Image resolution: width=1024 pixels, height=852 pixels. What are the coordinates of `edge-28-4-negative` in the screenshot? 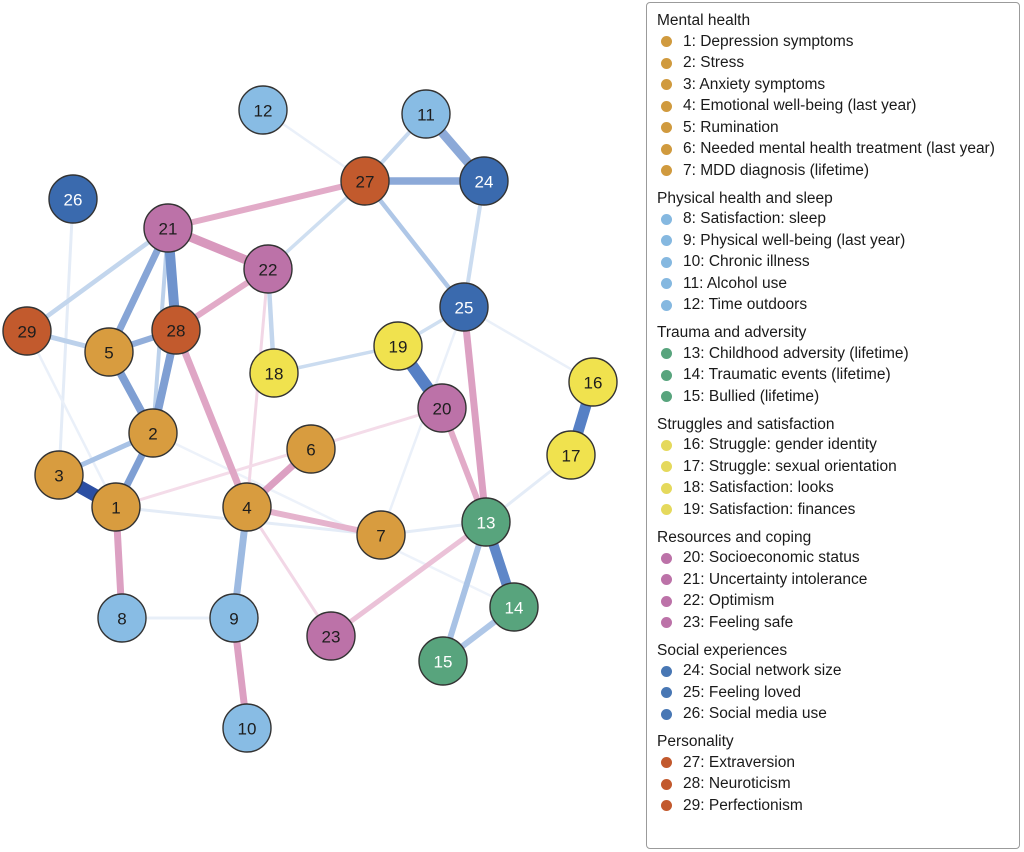 It's located at (211, 418).